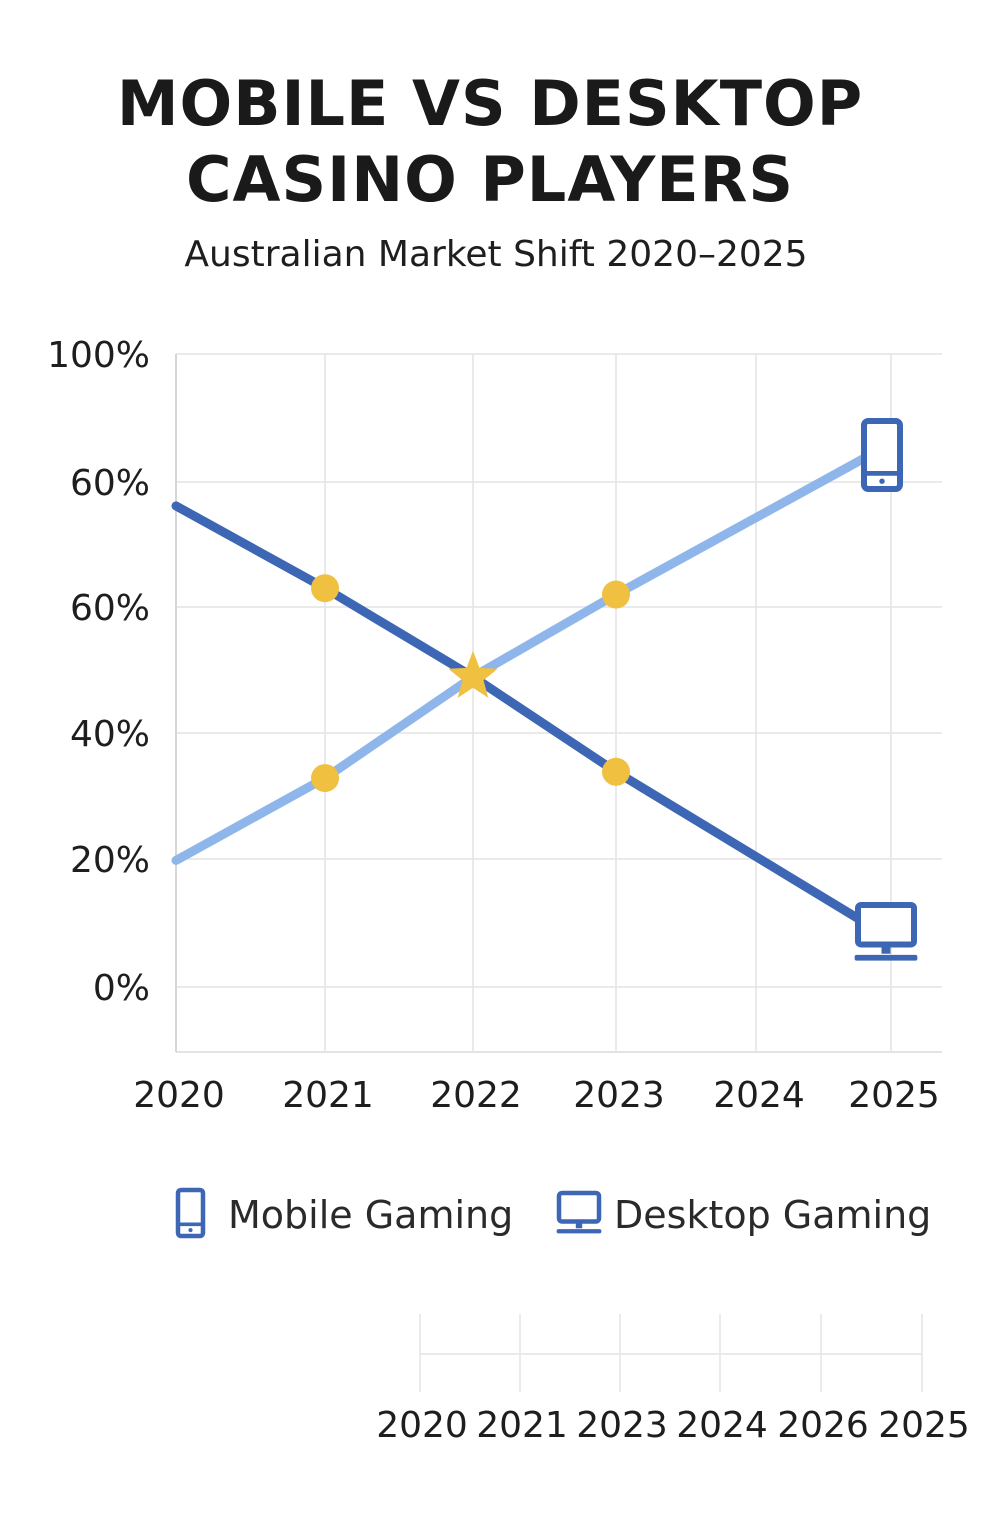 The width and height of the screenshot is (1008, 1514). Describe the element at coordinates (490, 179) in the screenshot. I see `chart-title-line-2: CASINO PLAYERS` at that location.